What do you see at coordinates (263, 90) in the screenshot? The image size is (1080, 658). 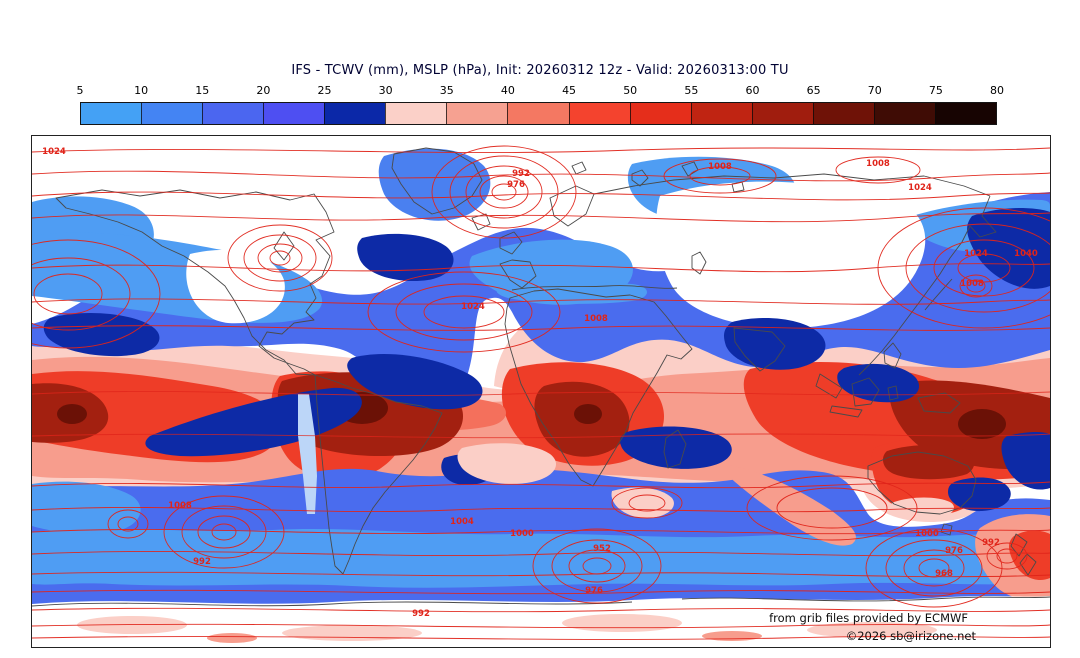 I see `colorbar-tick: 20` at bounding box center [263, 90].